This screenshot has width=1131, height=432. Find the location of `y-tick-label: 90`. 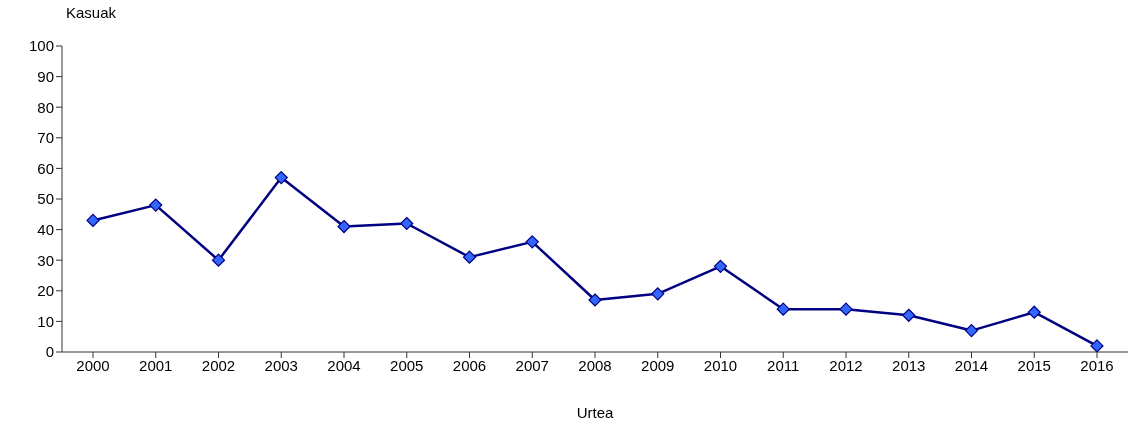

y-tick-label: 90 is located at coordinates (45, 76).